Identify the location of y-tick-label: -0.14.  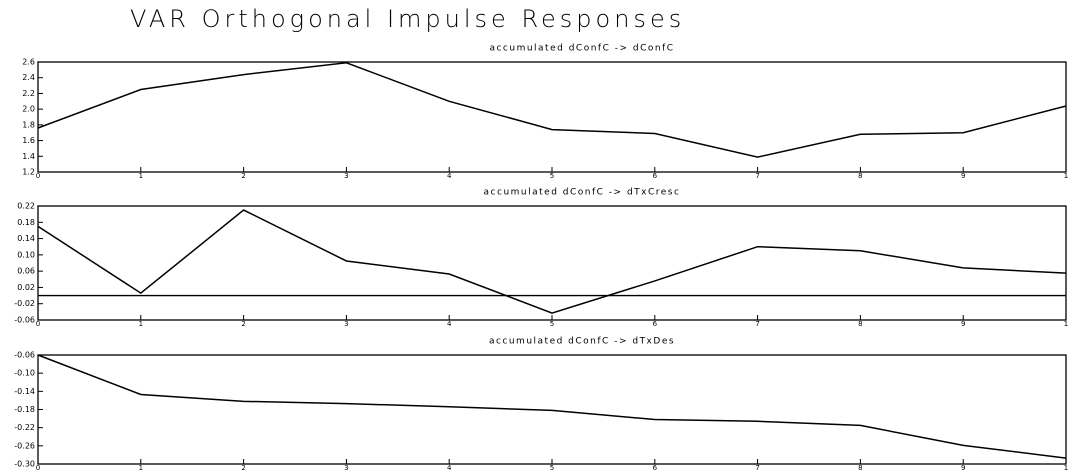
(24, 391).